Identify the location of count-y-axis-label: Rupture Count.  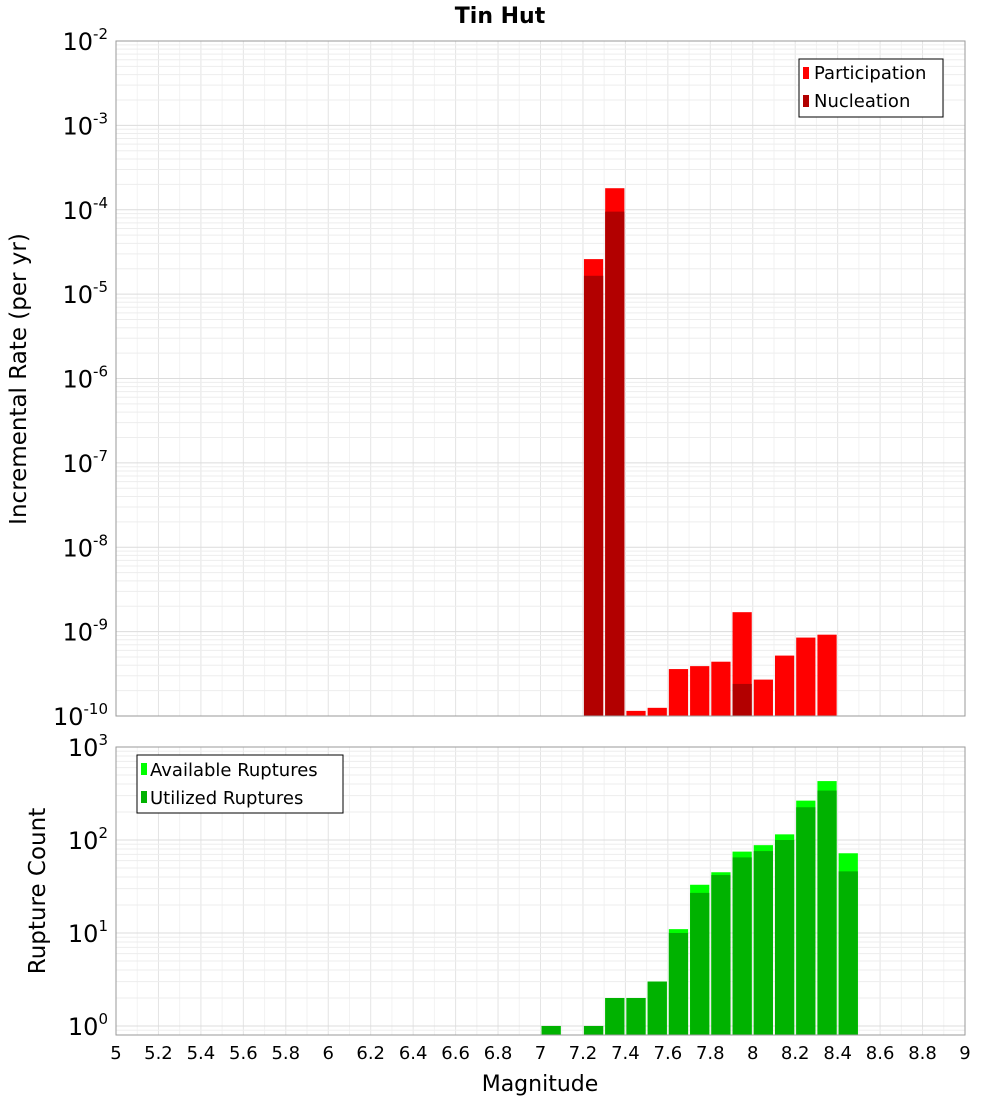
(38, 891).